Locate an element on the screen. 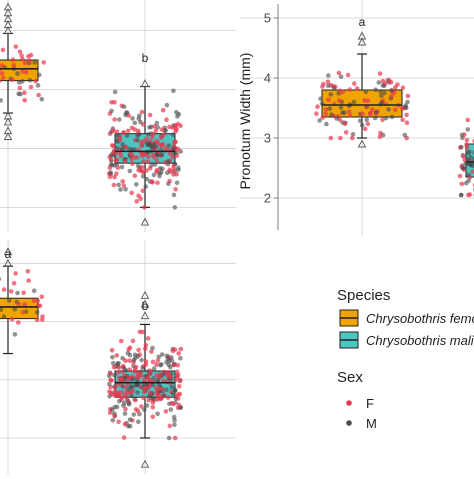 The height and width of the screenshot is (479, 474). legend-title-species: Species is located at coordinates (363, 295).